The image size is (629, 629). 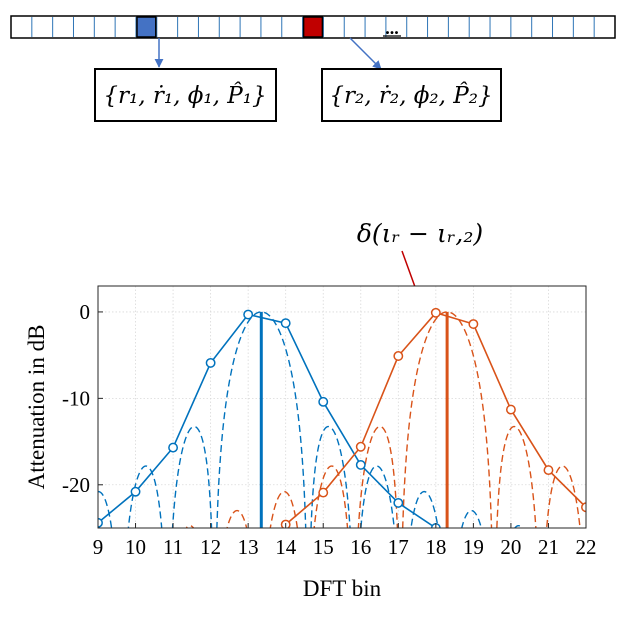 I want to click on target-2-parameter-box: {r₂, ṙ₂, ϕ₂, P̂₂}, so click(x=411, y=95).